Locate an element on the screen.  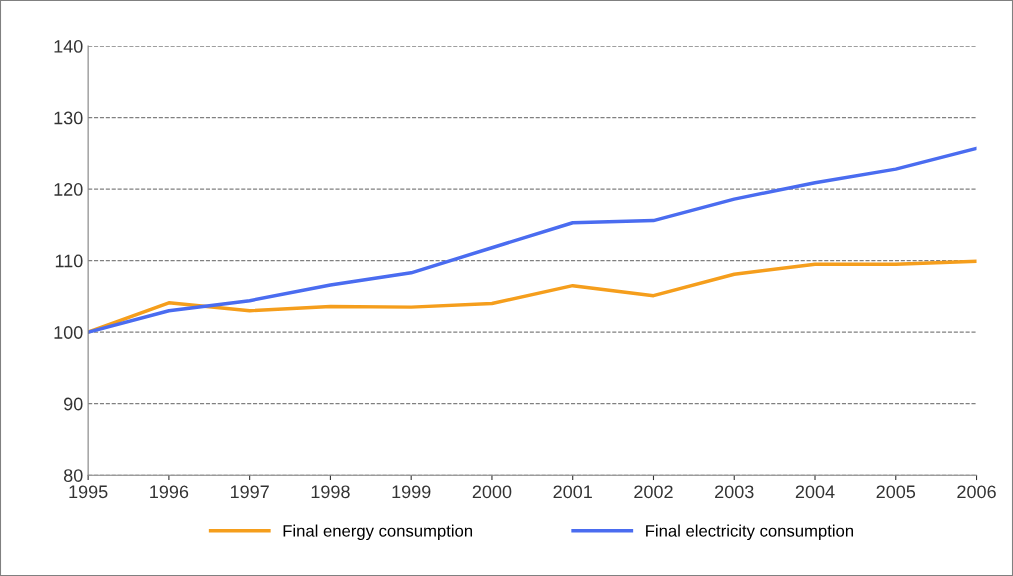
legend-label: Final electricity consumption is located at coordinates (750, 532).